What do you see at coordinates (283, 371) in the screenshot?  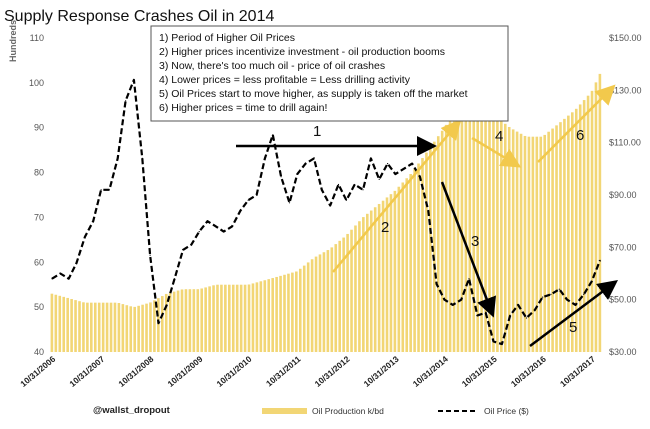 I see `x-tick: 10/31/2011` at bounding box center [283, 371].